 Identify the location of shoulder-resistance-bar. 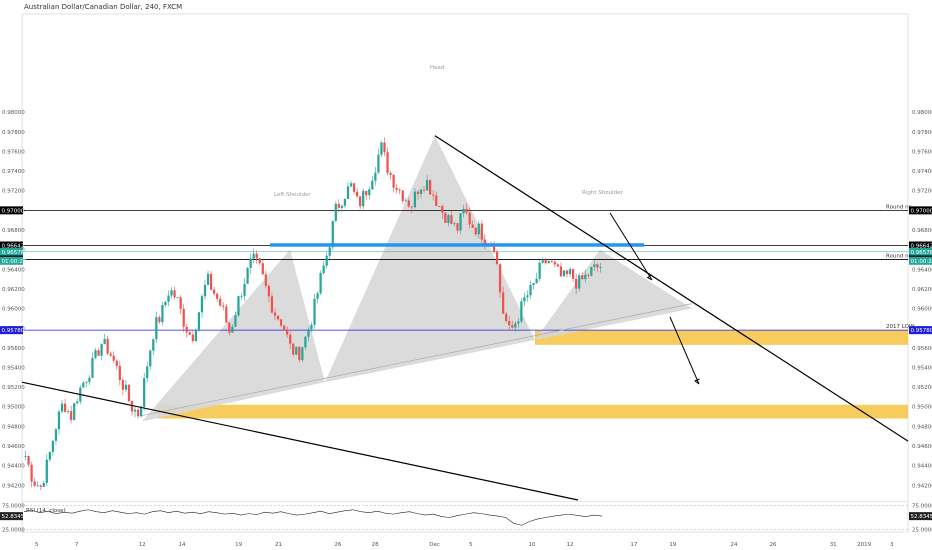
(457, 245).